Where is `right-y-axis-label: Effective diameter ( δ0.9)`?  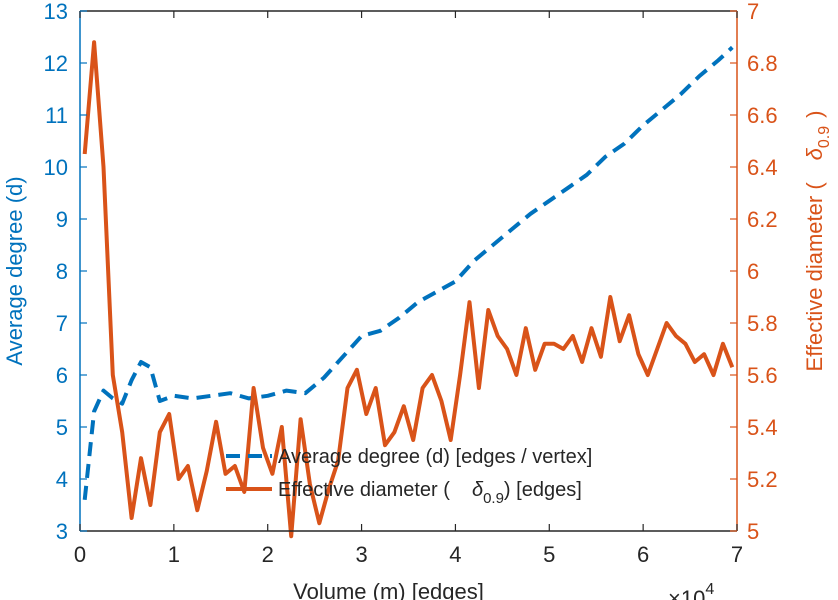
right-y-axis-label: Effective diameter ( δ0.9) is located at coordinates (817, 241).